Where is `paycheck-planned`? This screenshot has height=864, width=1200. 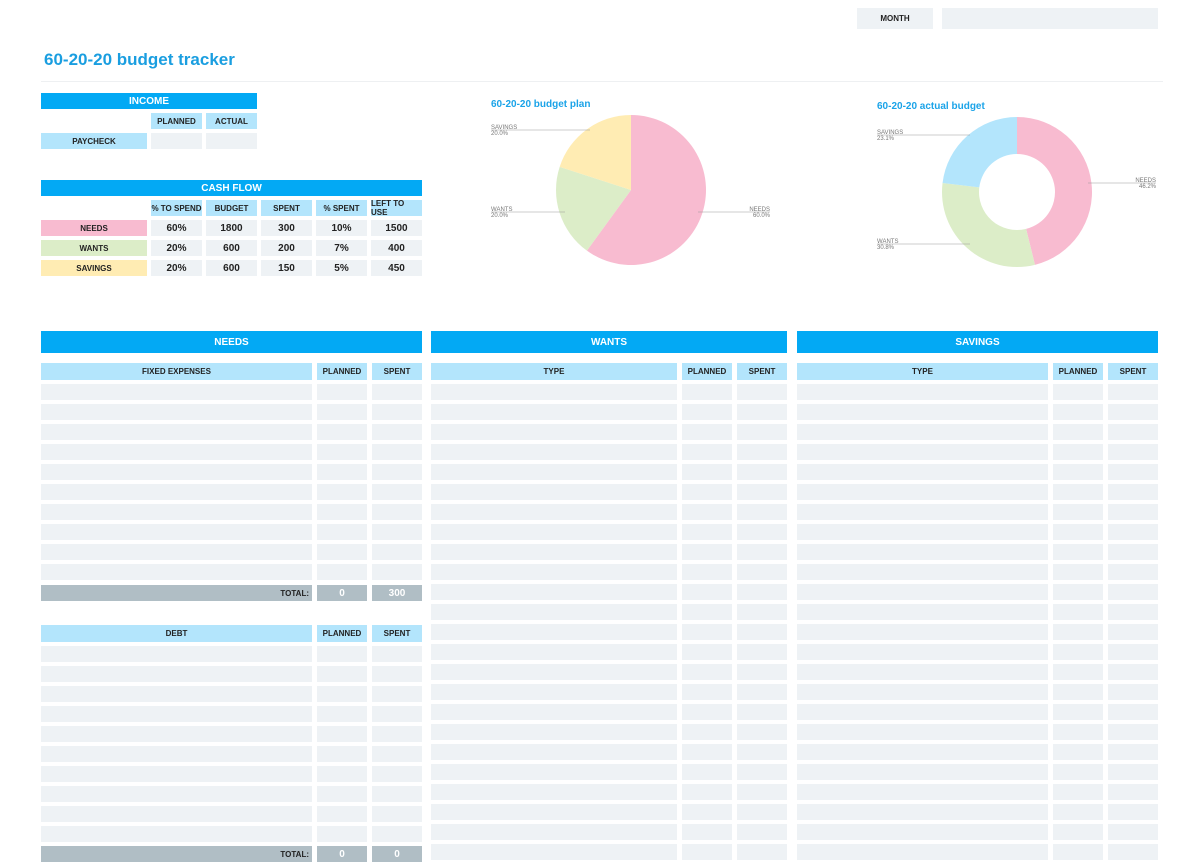 paycheck-planned is located at coordinates (176, 141).